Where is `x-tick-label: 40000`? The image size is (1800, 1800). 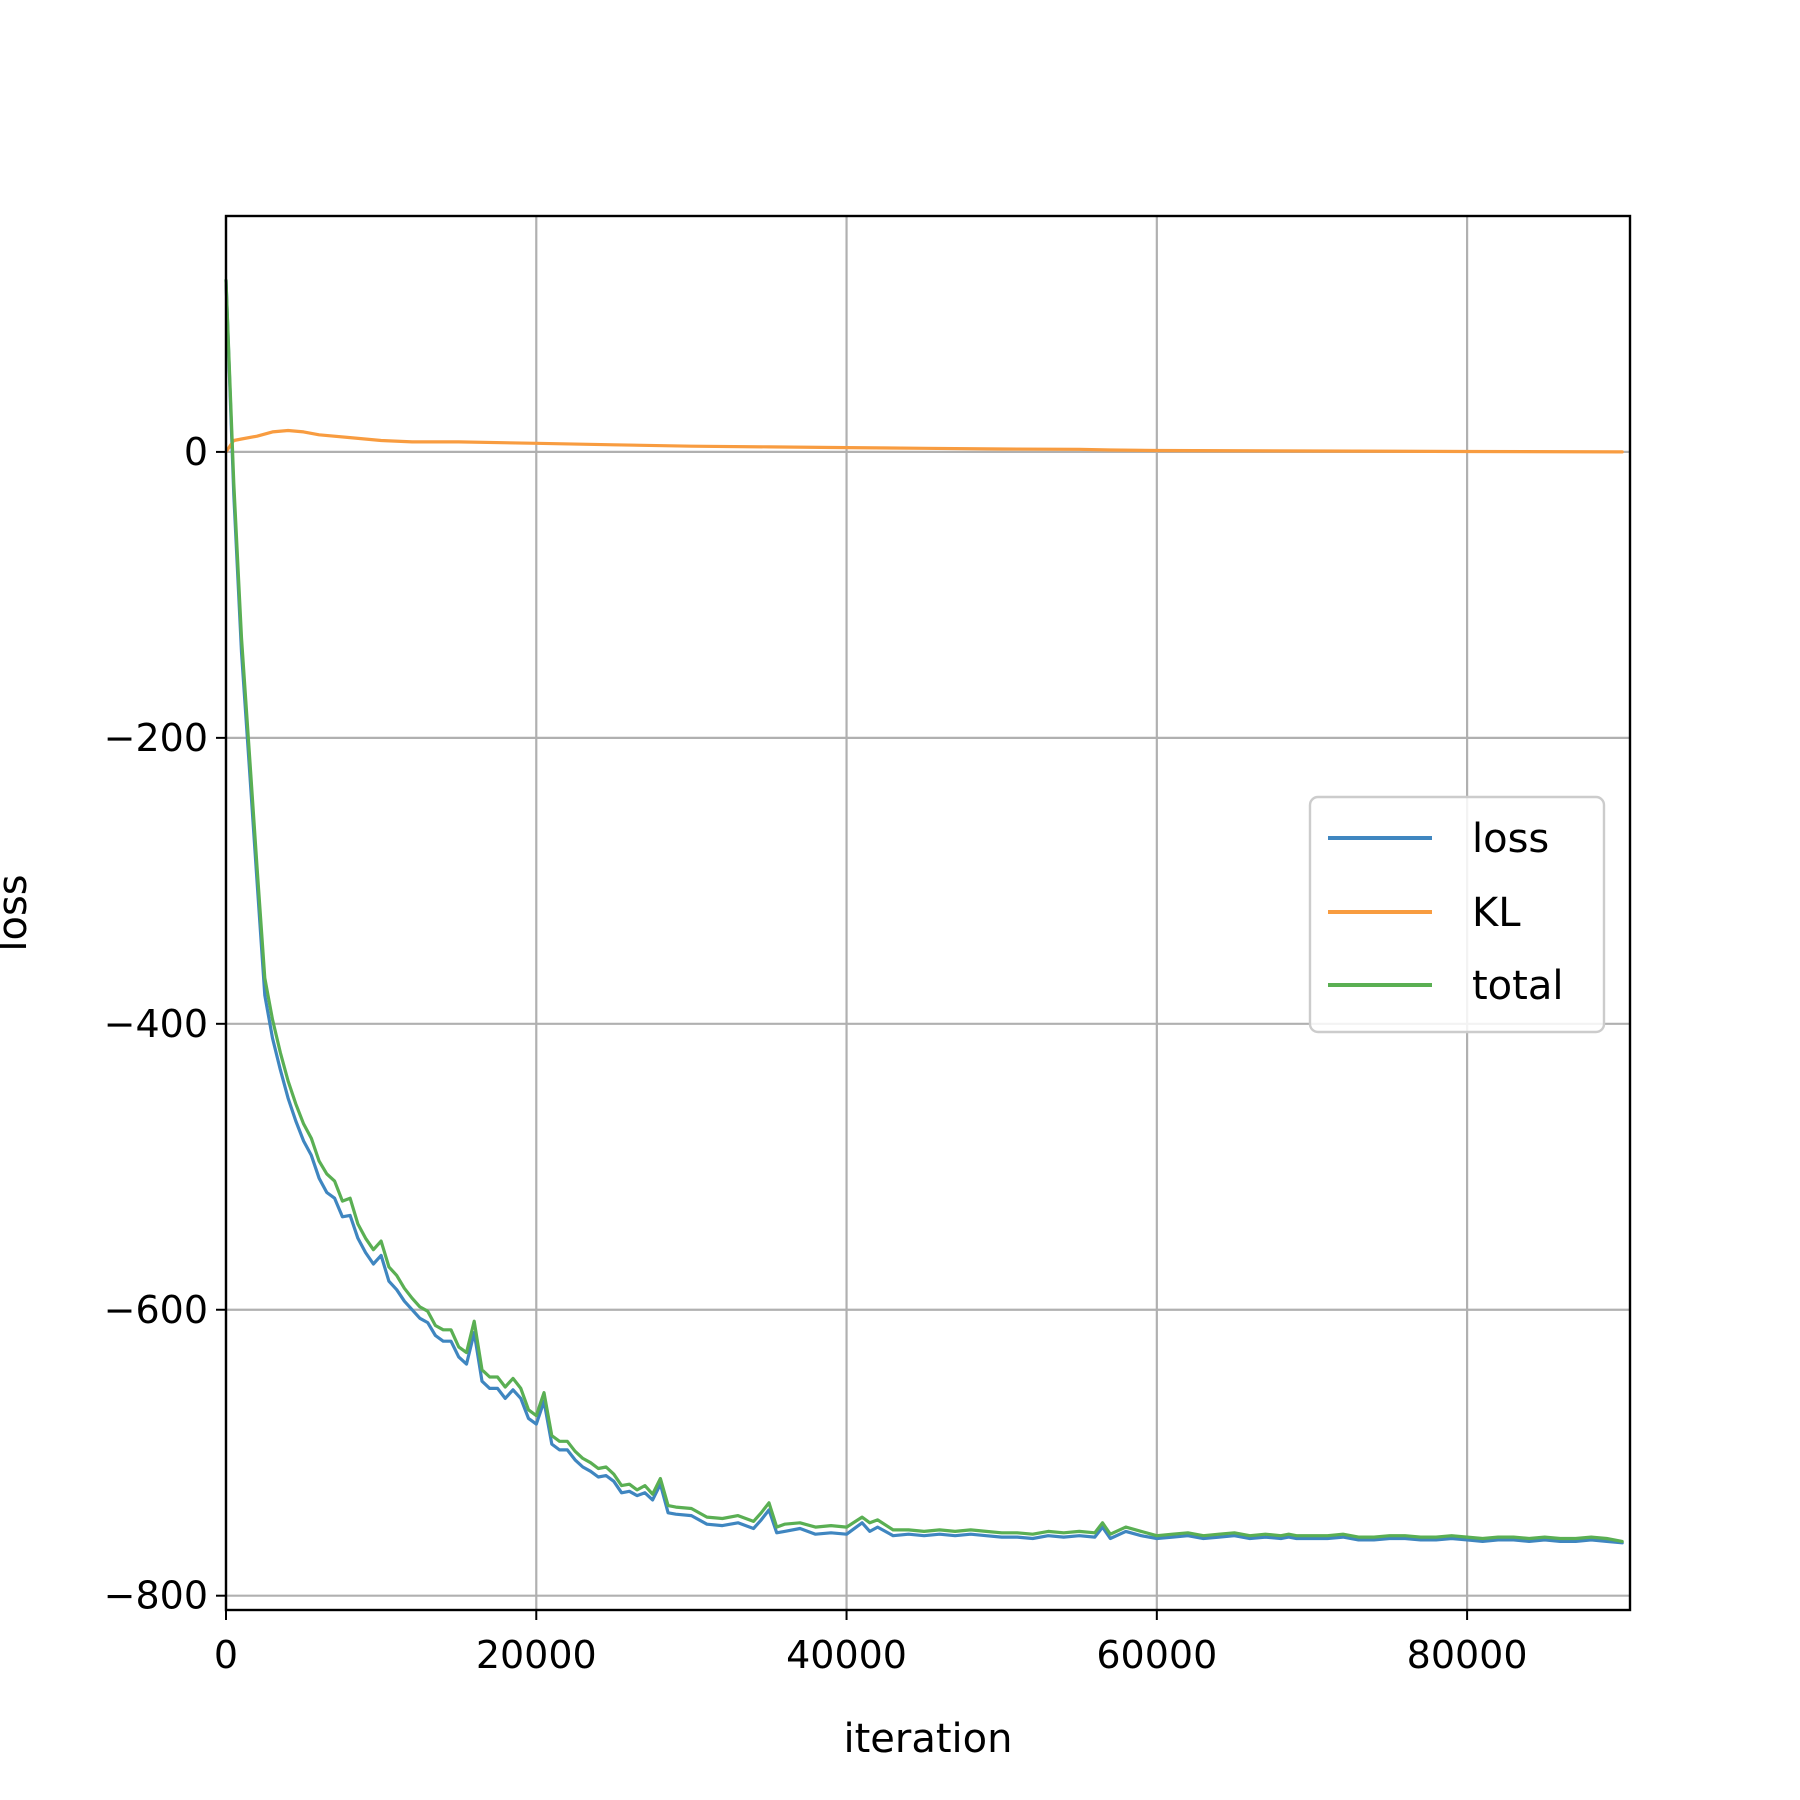
x-tick-label: 40000 is located at coordinates (846, 1655).